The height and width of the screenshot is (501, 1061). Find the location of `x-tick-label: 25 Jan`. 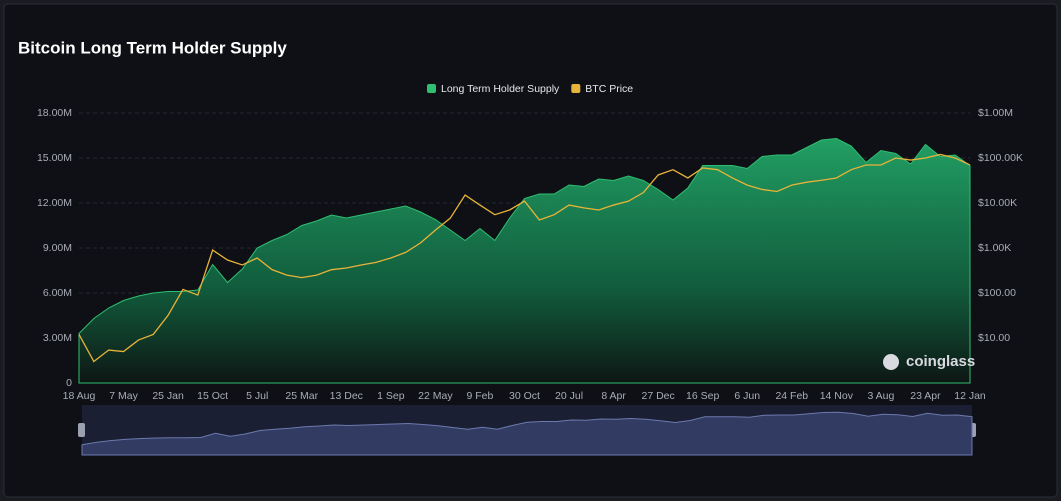

x-tick-label: 25 Jan is located at coordinates (168, 396).